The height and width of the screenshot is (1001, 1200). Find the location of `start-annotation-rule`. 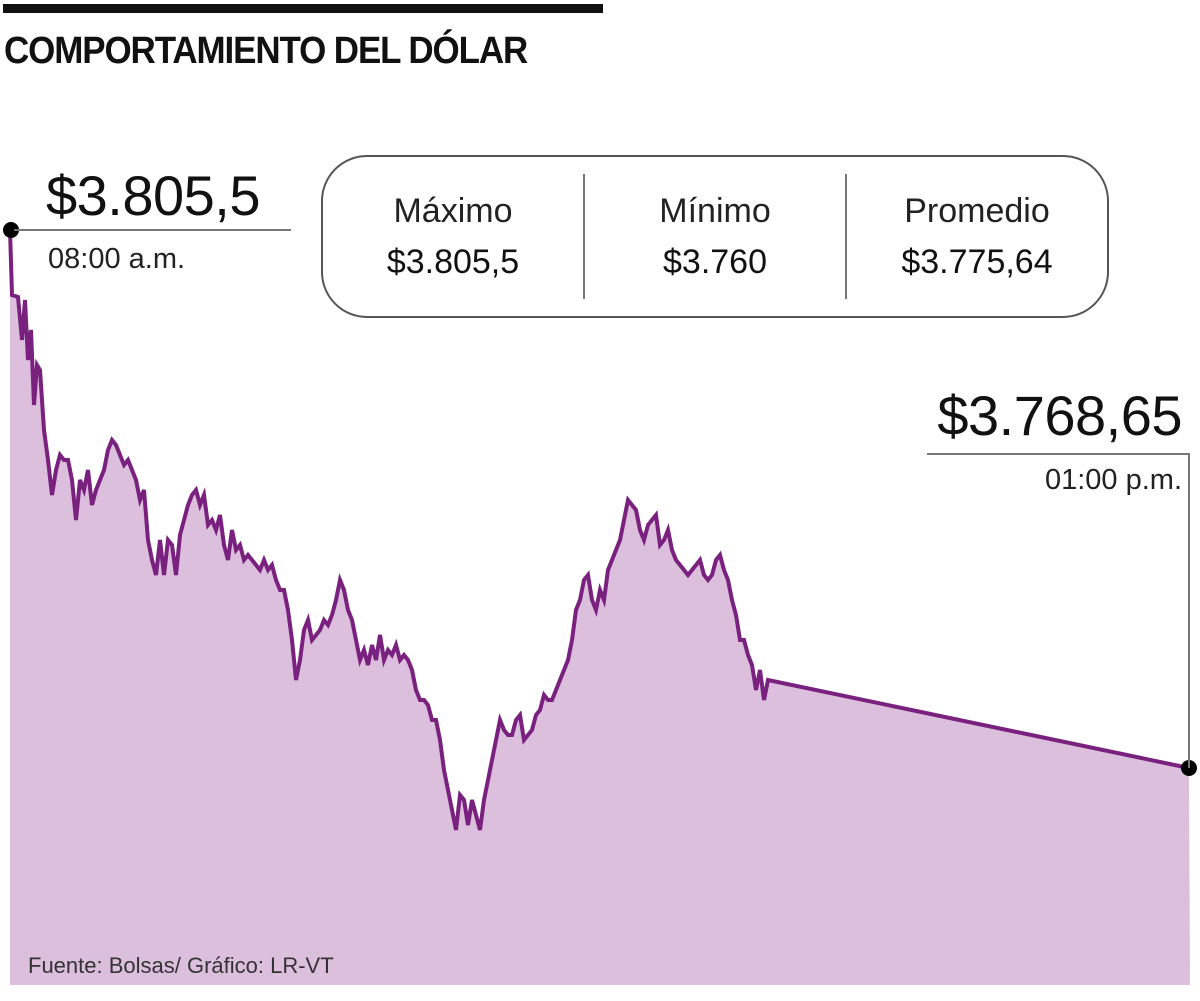

start-annotation-rule is located at coordinates (152, 230).